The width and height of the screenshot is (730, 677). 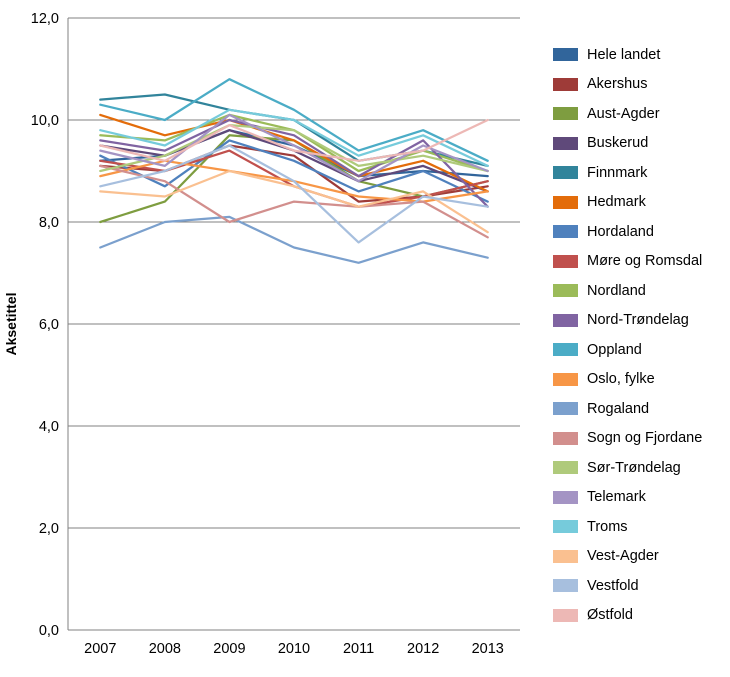 I want to click on series-lines-group, so click(x=294, y=171).